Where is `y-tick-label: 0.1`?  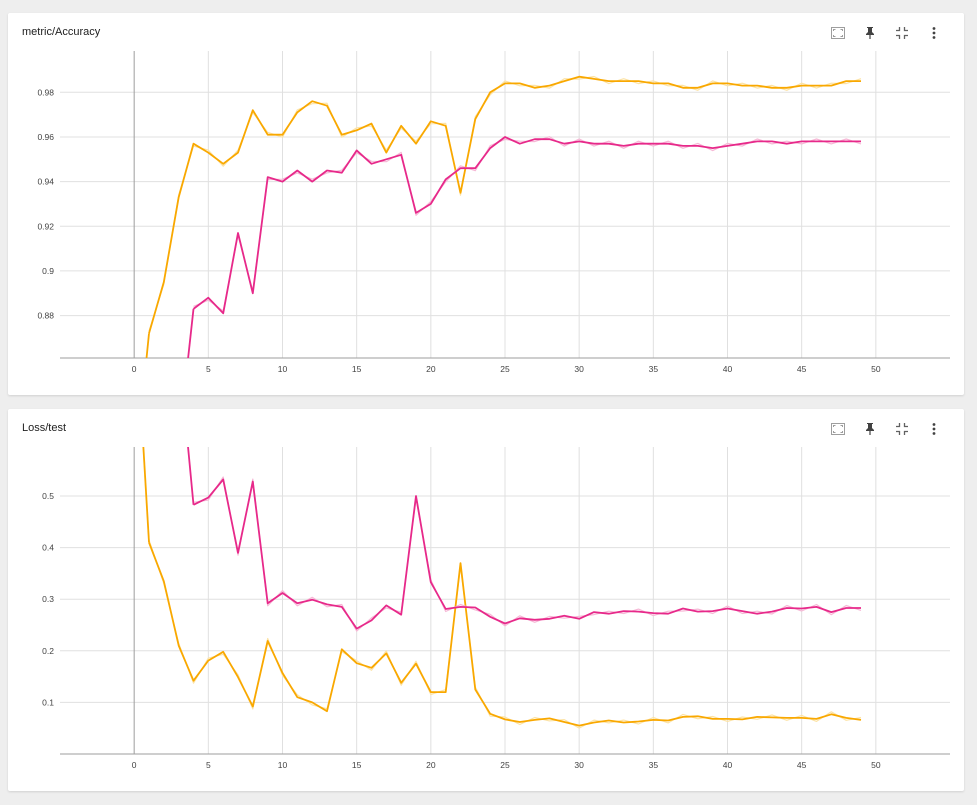
y-tick-label: 0.1 is located at coordinates (48, 702).